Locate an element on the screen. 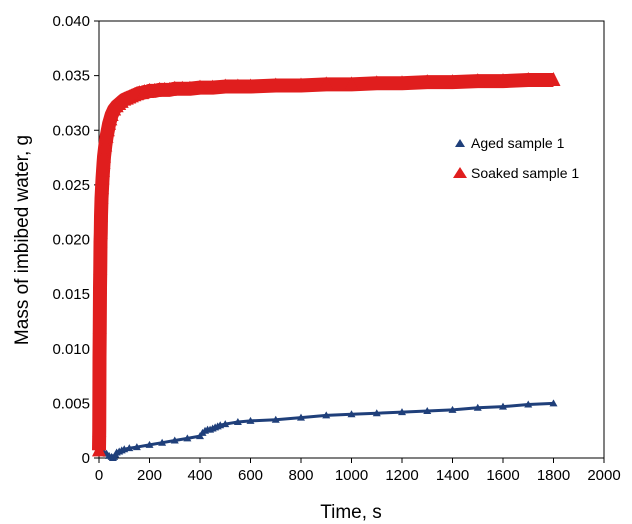 The height and width of the screenshot is (524, 632). x-tick-label: 1600 is located at coordinates (502, 475).